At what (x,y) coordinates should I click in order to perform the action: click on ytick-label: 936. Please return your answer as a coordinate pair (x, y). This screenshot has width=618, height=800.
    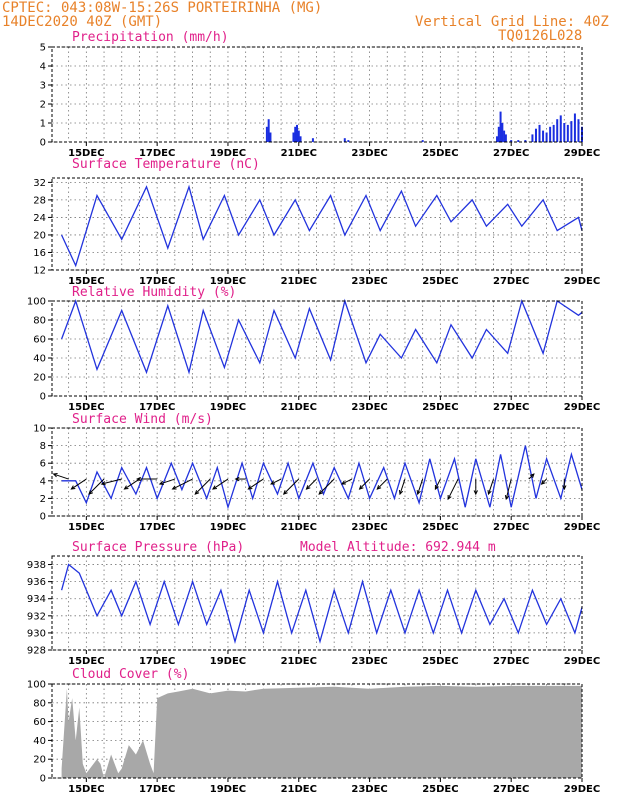
    Looking at the image, I should click on (36, 582).